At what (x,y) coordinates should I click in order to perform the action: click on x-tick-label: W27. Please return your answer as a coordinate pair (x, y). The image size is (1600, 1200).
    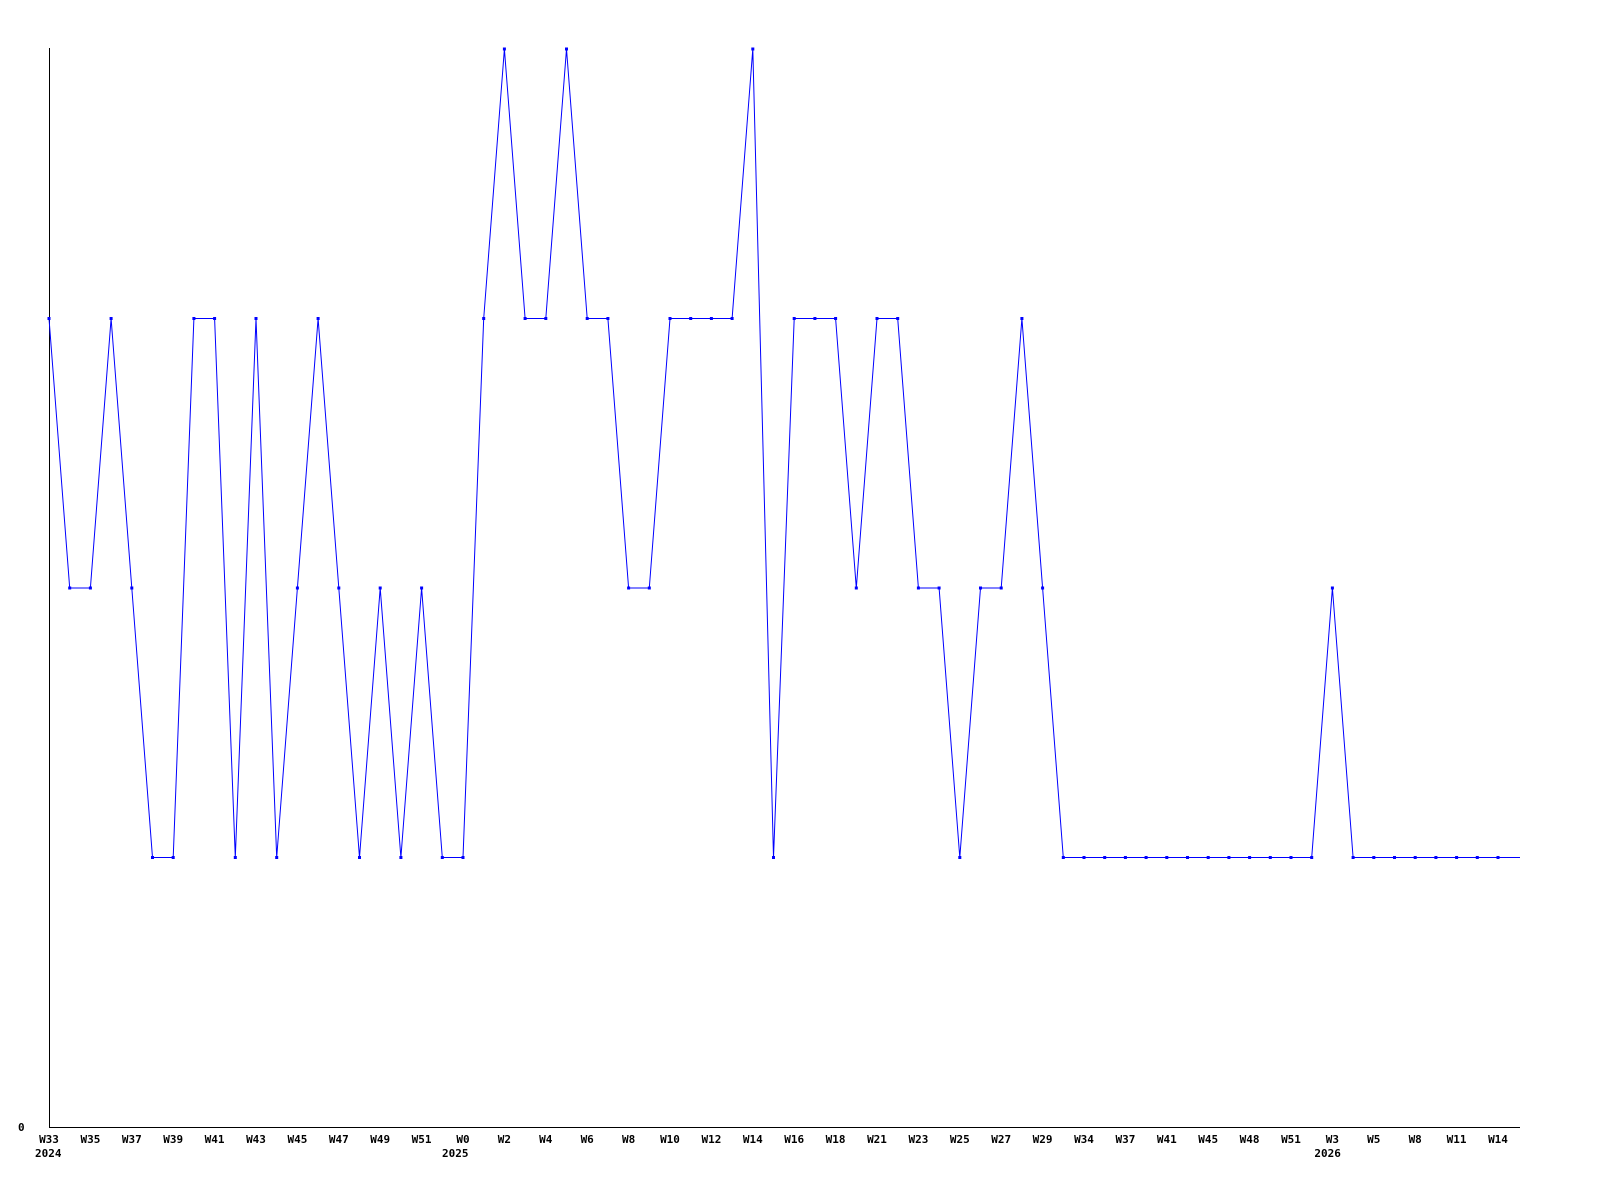
    Looking at the image, I should click on (1001, 1139).